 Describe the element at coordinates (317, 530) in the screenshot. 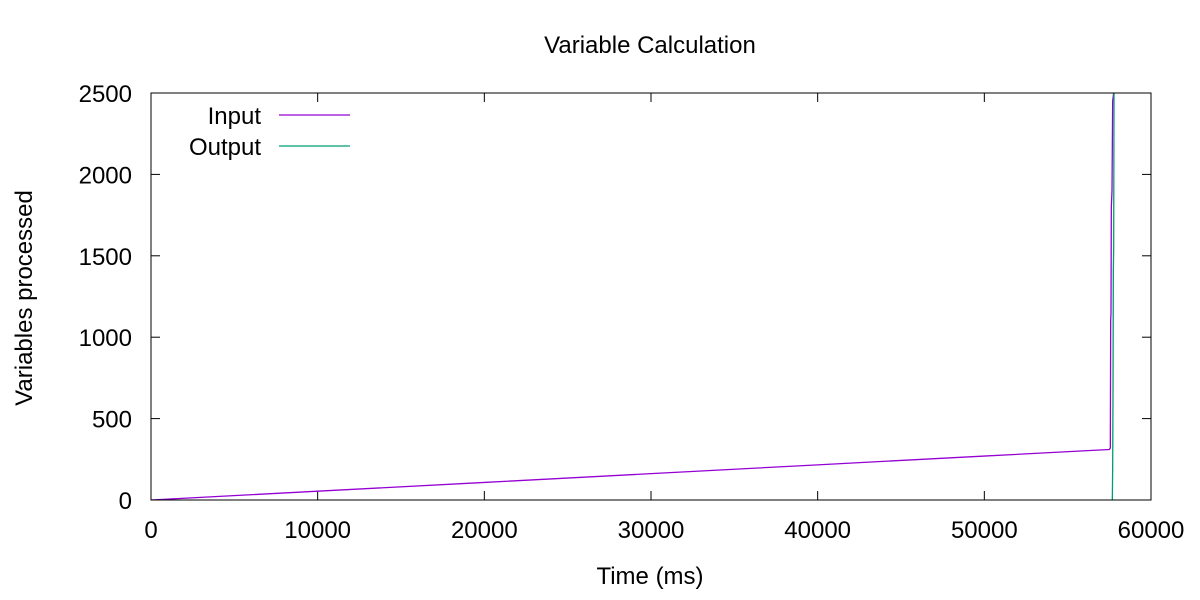

I see `x-tick-label: 10000` at that location.